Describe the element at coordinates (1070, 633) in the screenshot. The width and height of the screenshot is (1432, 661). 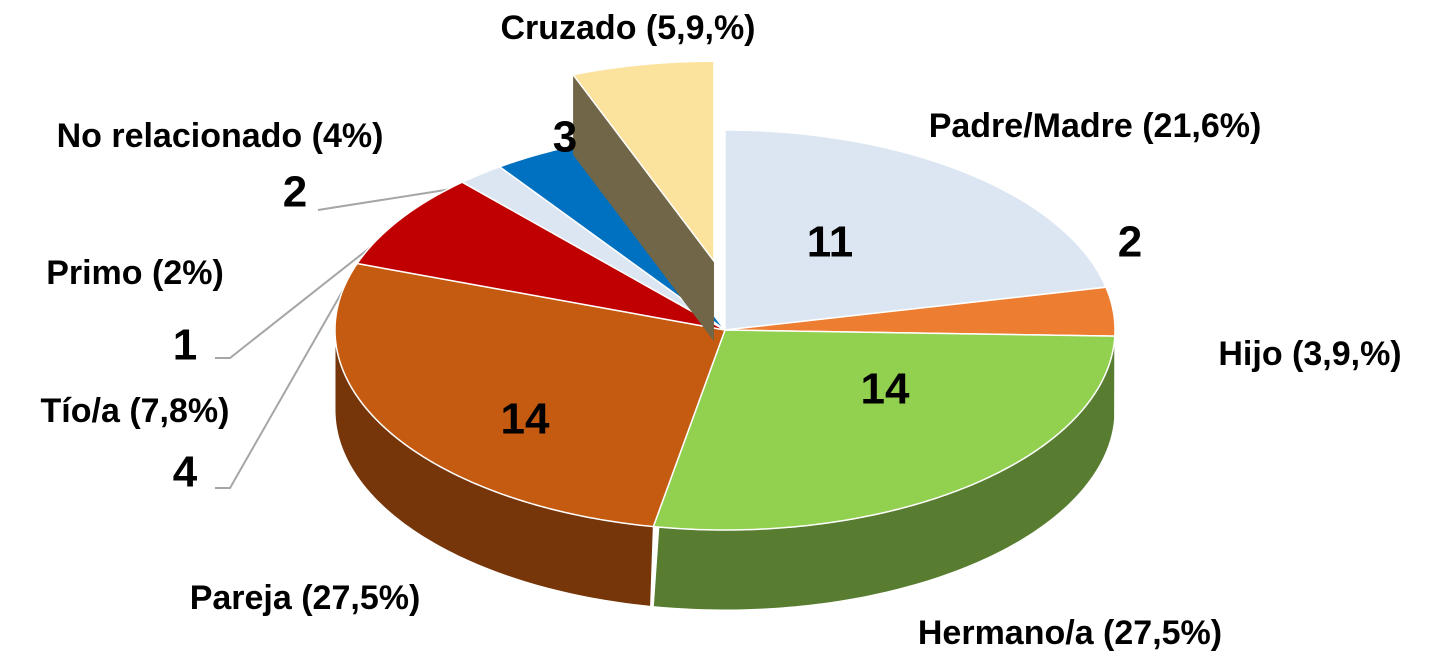
I see `category-label: Hermano/a (27,5%)` at that location.